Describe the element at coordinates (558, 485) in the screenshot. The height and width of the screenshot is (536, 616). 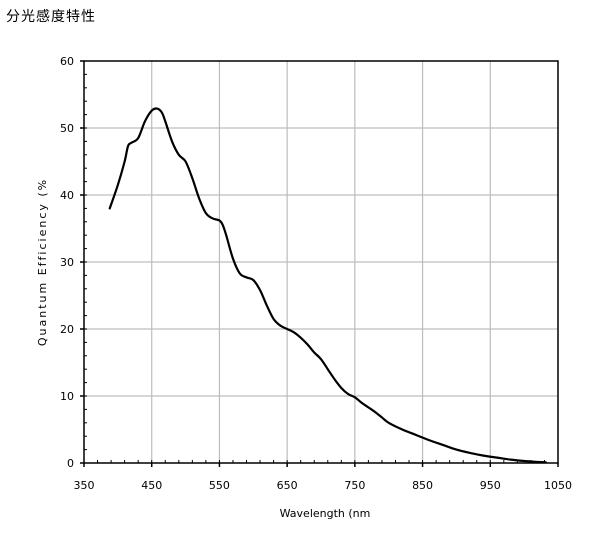
I see `x-tick-label: 1050` at that location.